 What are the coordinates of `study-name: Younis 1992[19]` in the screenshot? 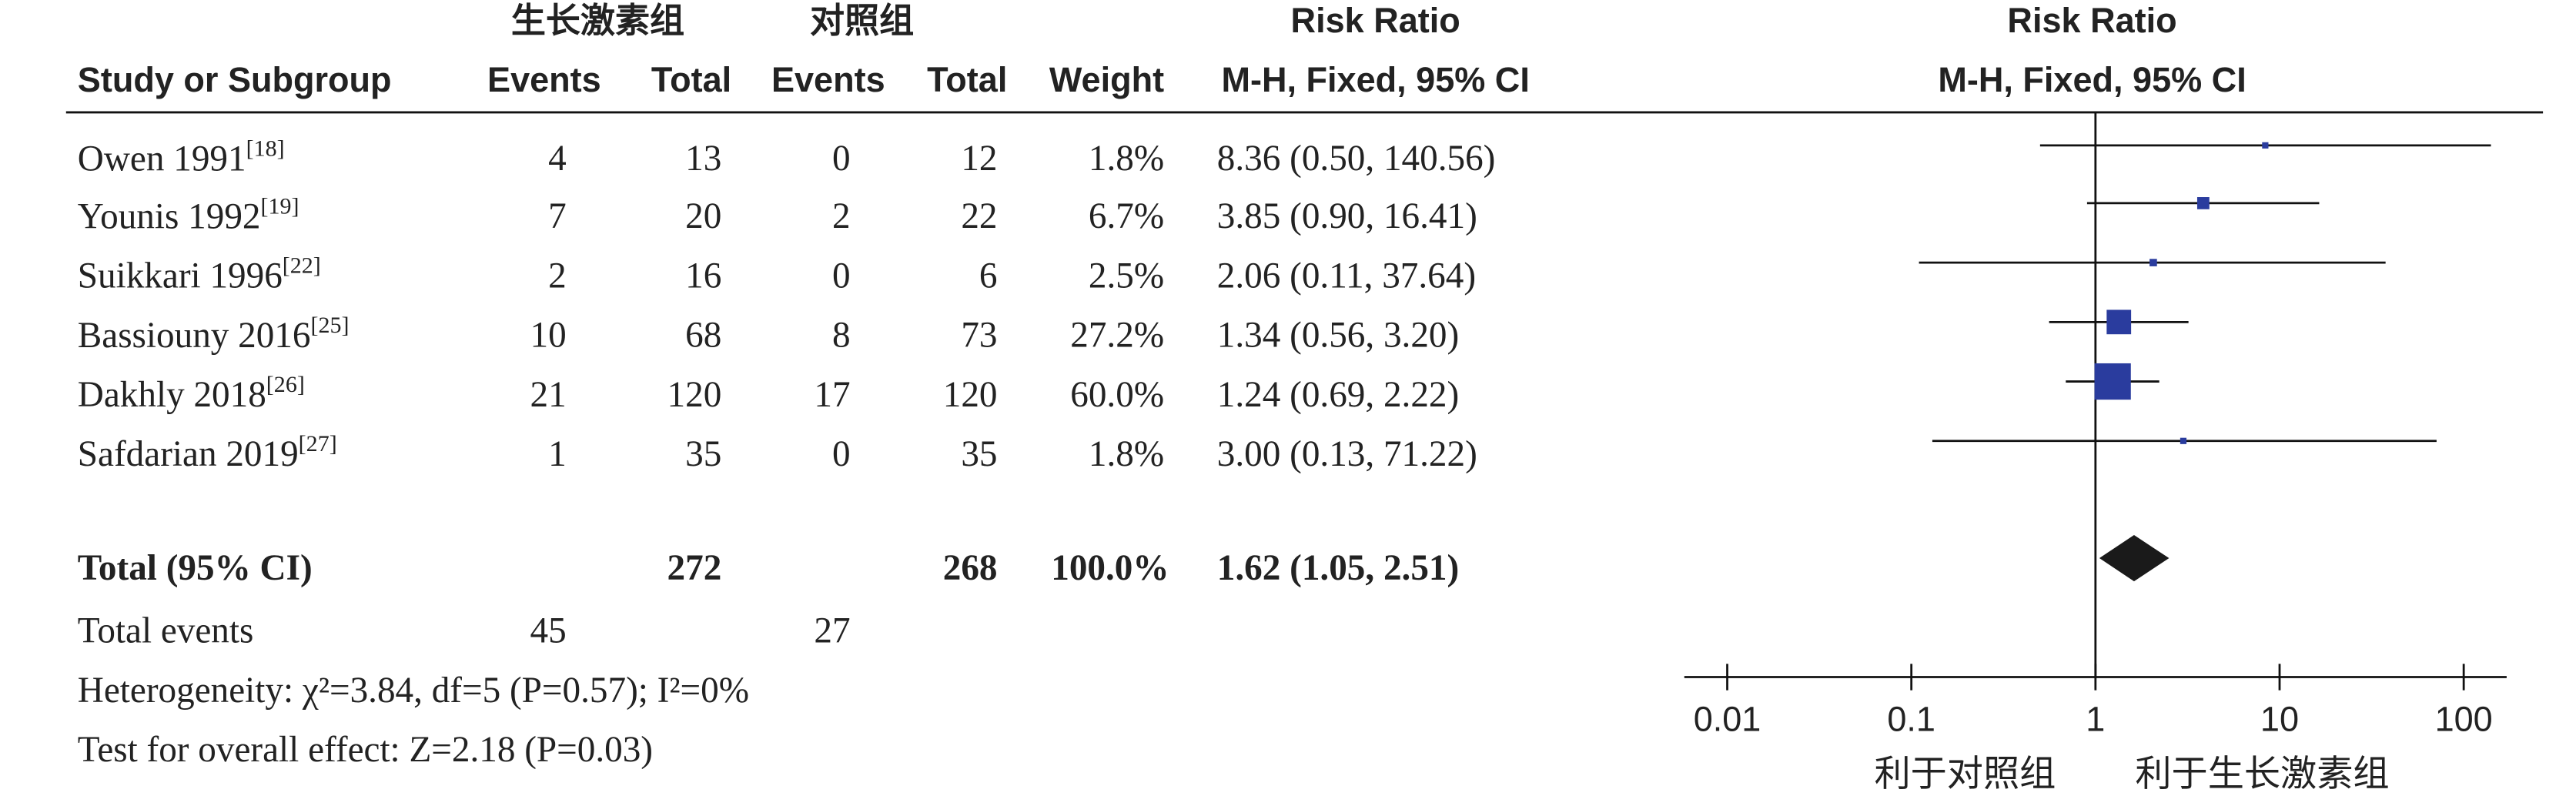 It's located at (188, 214).